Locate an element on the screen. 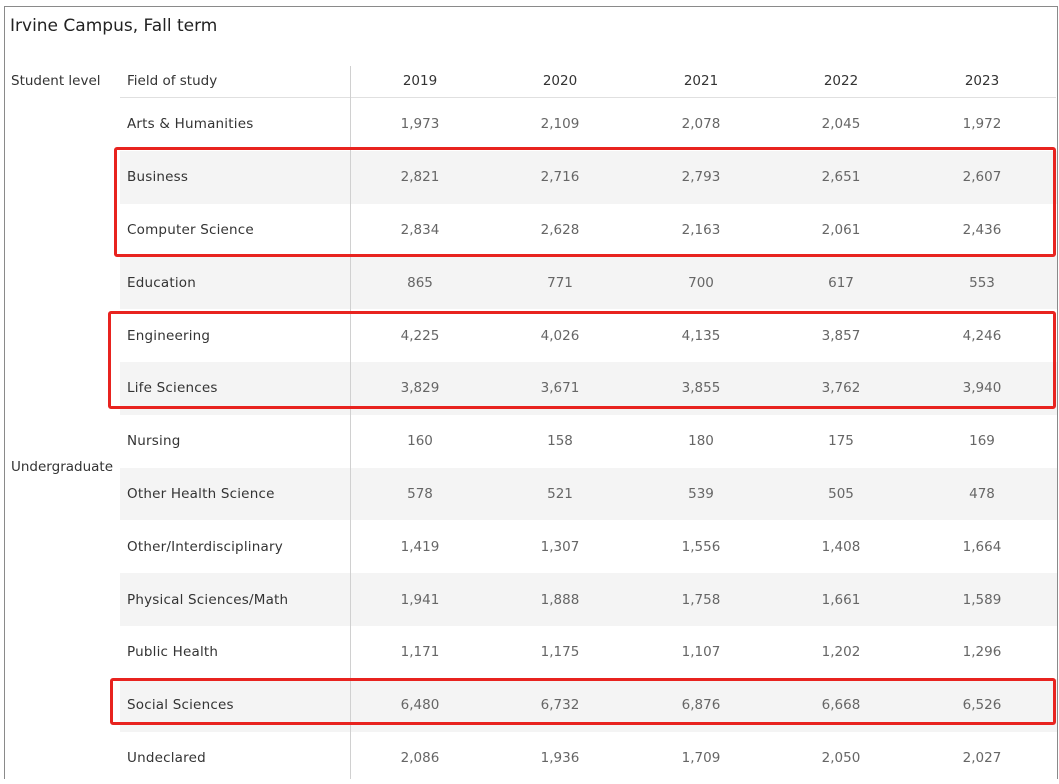  value-cell-2022: 2,050 is located at coordinates (841, 757).